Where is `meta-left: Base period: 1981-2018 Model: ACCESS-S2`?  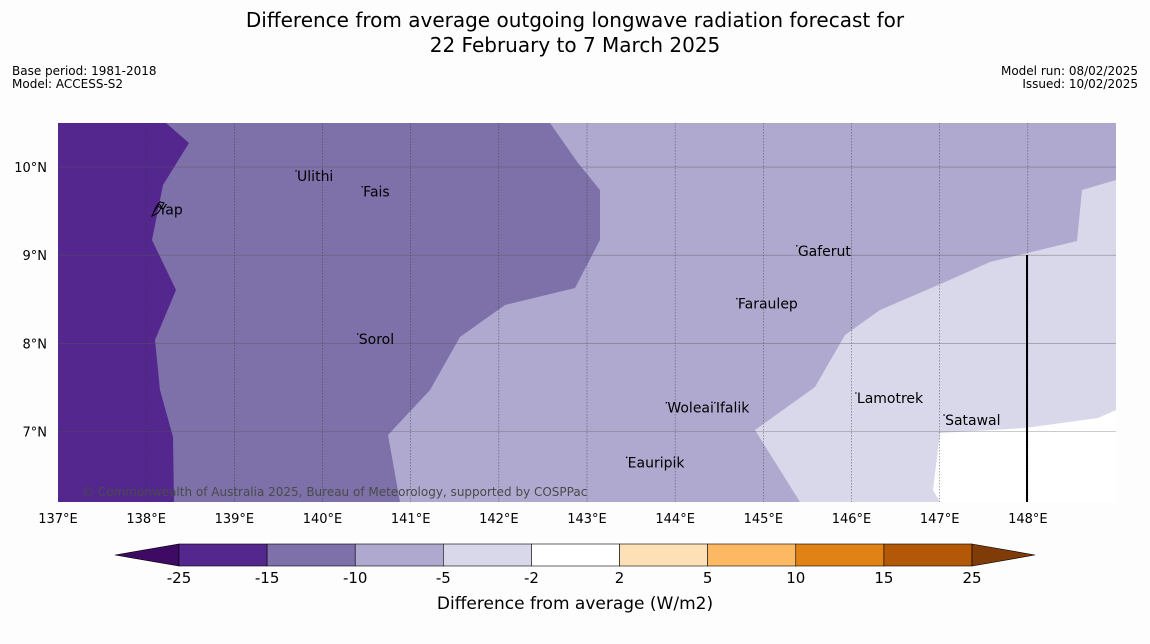 meta-left: Base period: 1981-2018 Model: ACCESS-S2 is located at coordinates (84, 78).